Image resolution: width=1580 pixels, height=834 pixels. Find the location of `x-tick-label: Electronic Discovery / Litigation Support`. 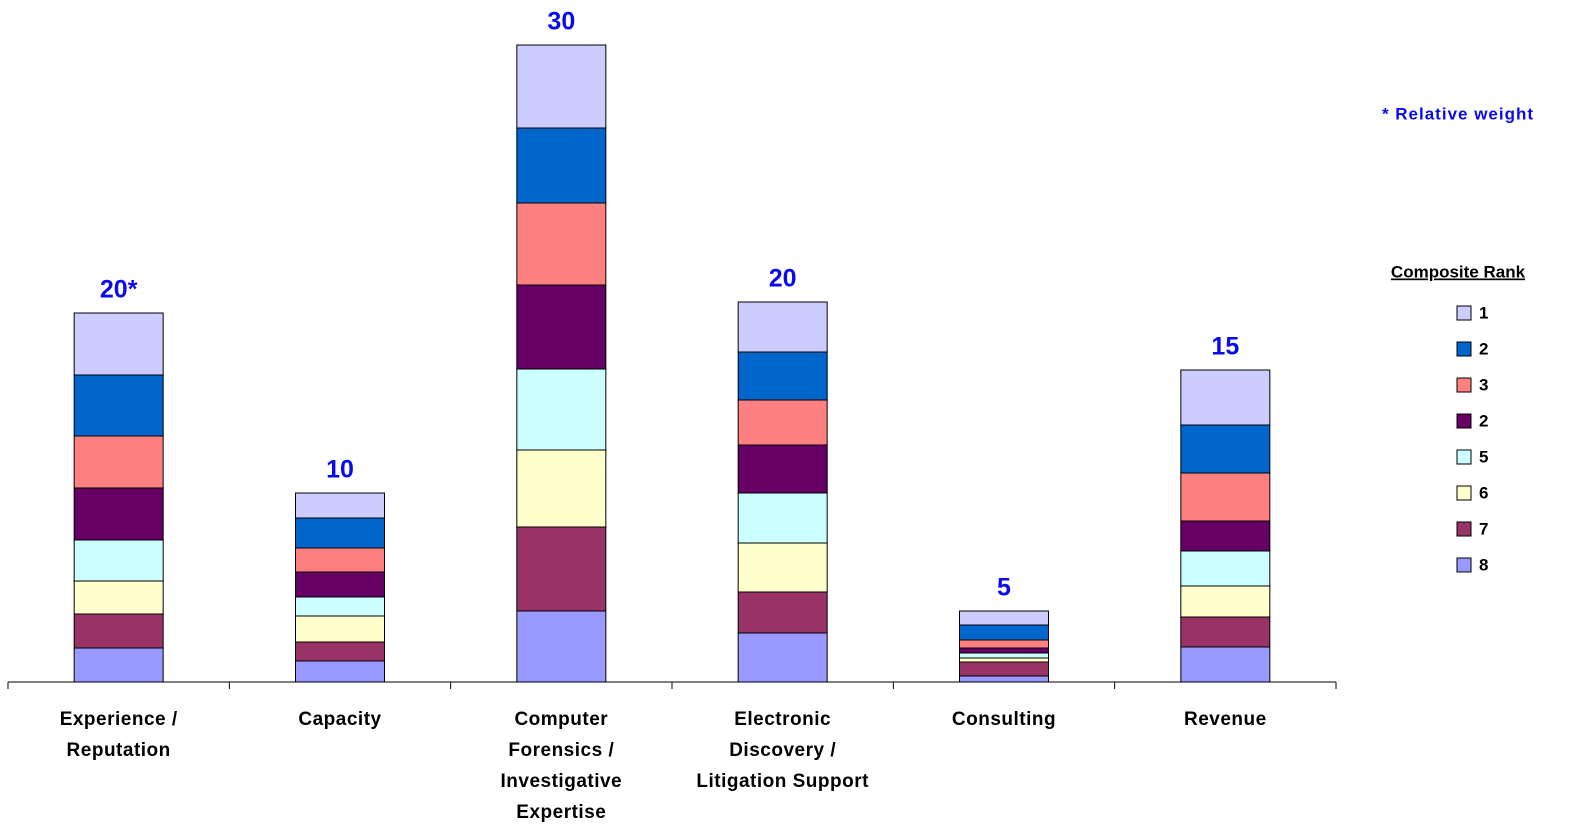

x-tick-label: Electronic Discovery / Litigation Support is located at coordinates (782, 750).